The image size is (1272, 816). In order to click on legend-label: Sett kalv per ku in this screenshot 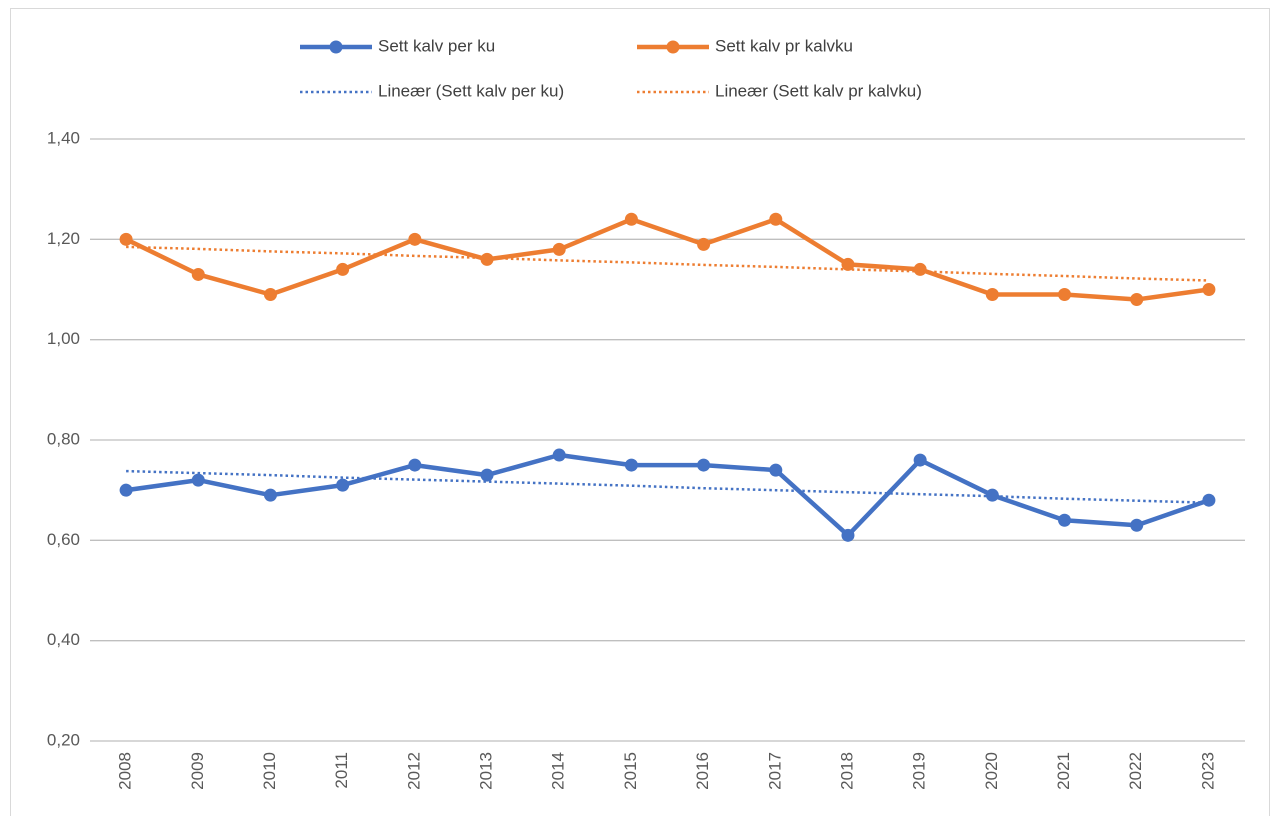, I will do `click(436, 45)`.